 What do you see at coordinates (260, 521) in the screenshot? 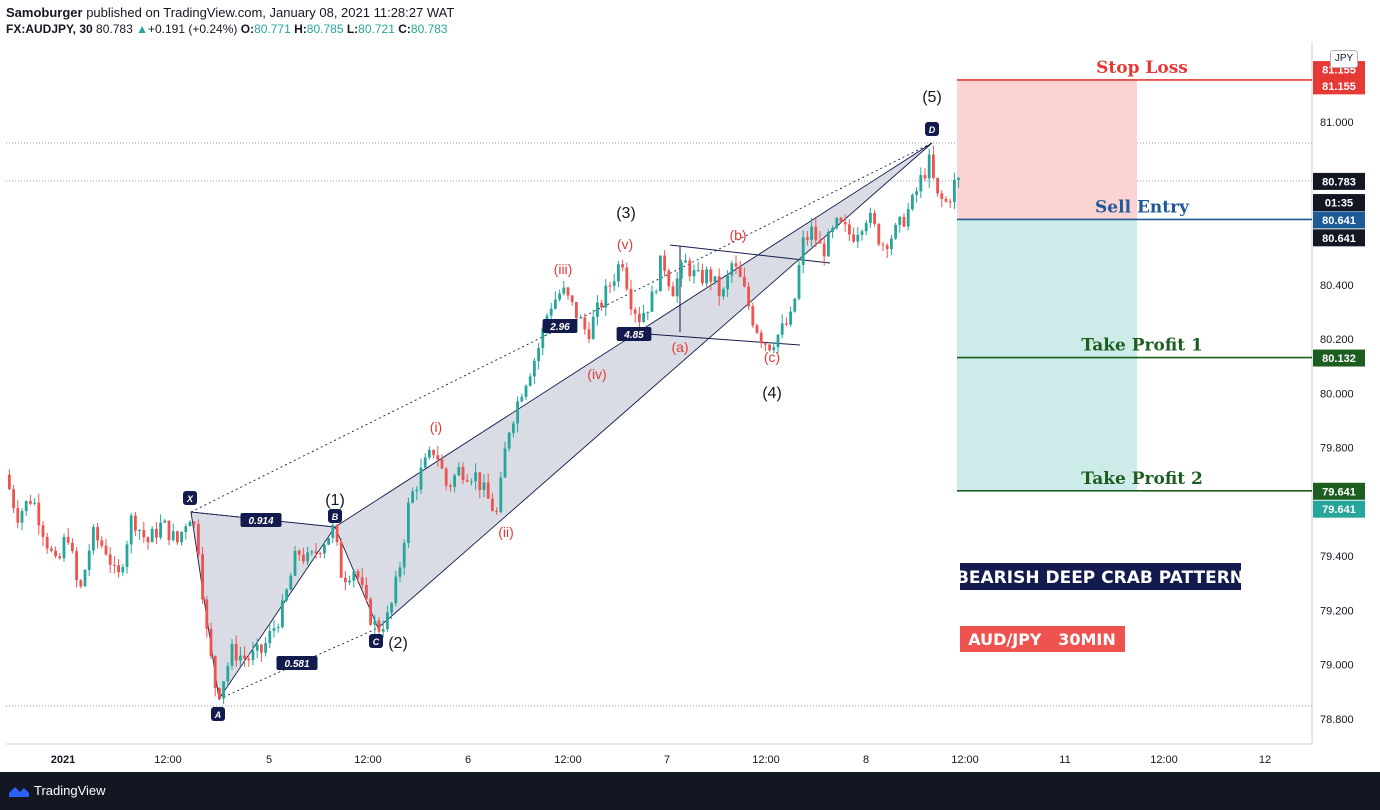
I see `fib-ratio-value: 0.914` at bounding box center [260, 521].